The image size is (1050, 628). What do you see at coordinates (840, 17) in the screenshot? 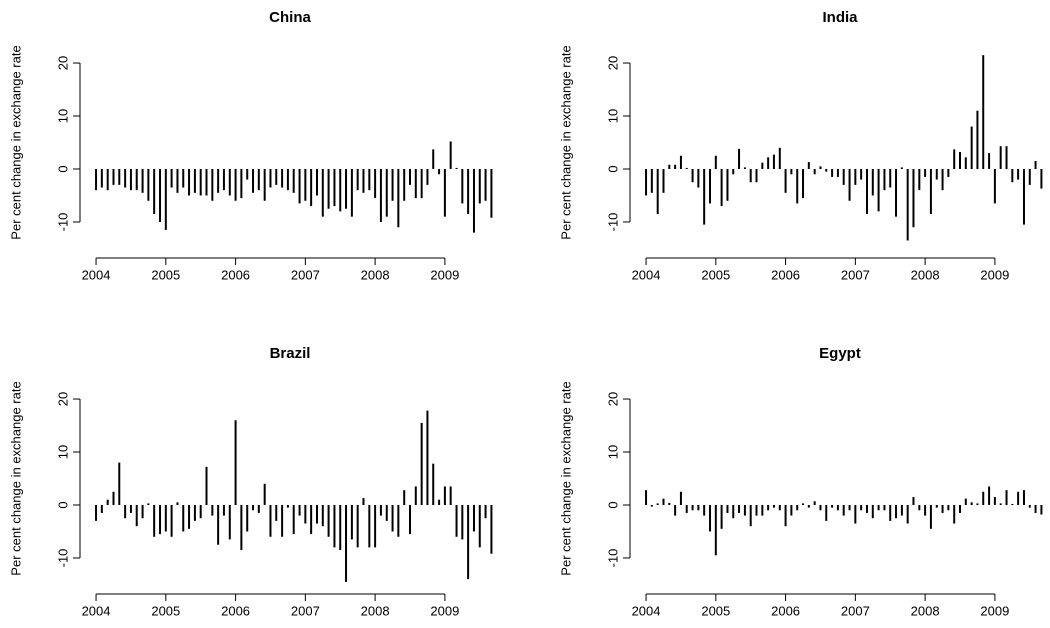
I see `panel-title: India` at bounding box center [840, 17].